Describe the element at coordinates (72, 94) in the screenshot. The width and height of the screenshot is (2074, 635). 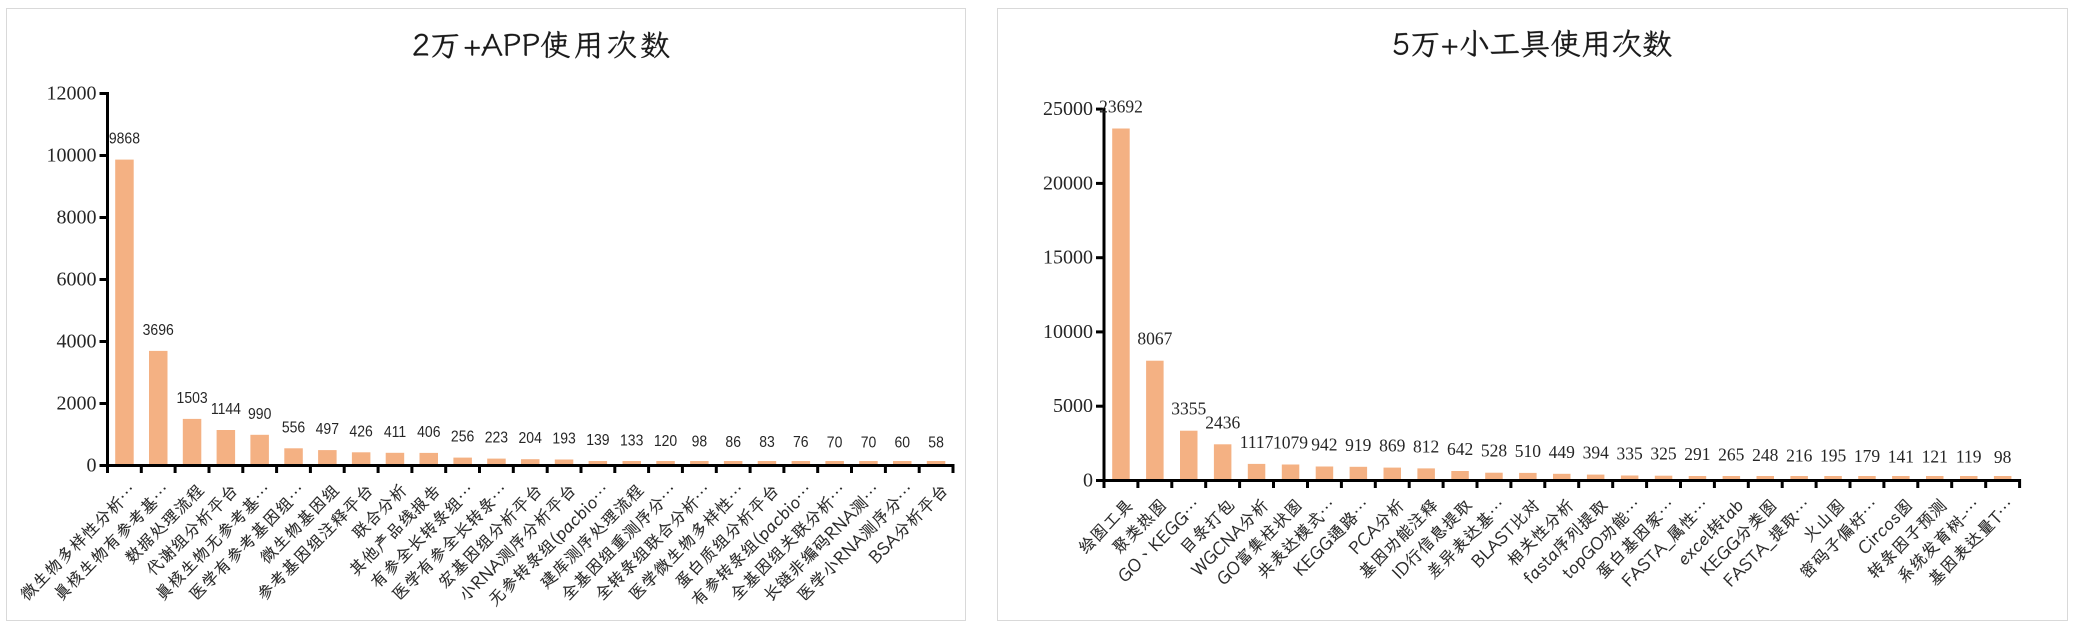
I see `svg-text: 12000` at that location.